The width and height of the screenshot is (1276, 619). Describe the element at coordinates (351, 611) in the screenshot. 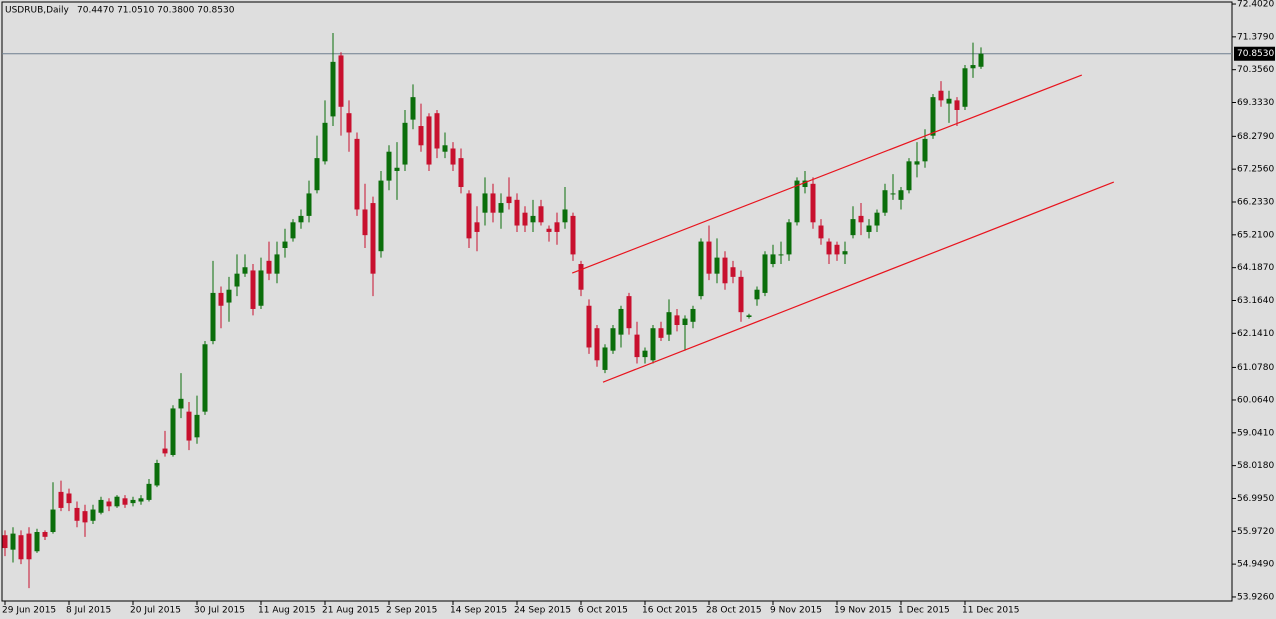

I see `x-tick-label: 21 Aug 2015` at that location.